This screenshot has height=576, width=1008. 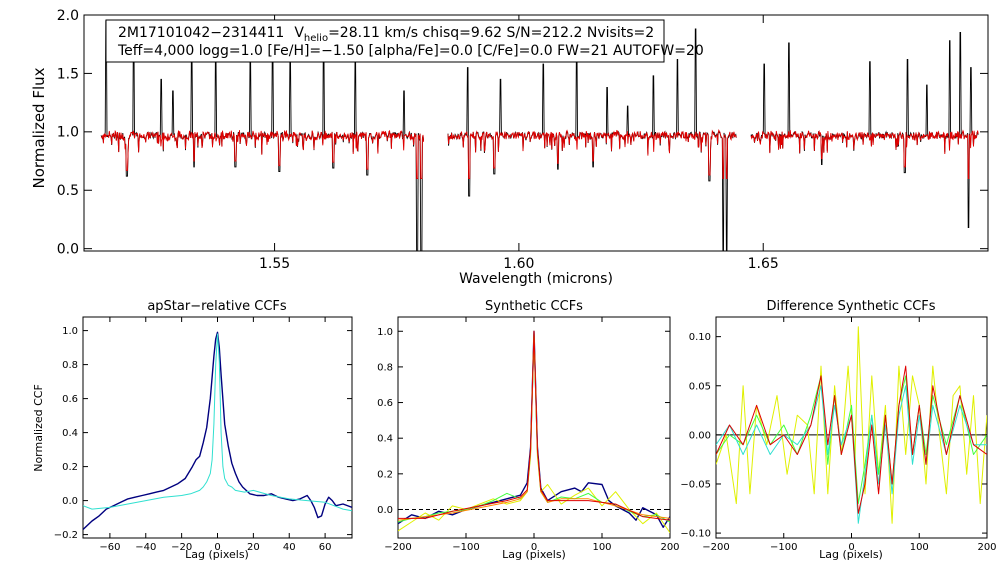 What do you see at coordinates (299, 33) in the screenshot?
I see `vhelio-label: V` at bounding box center [299, 33].